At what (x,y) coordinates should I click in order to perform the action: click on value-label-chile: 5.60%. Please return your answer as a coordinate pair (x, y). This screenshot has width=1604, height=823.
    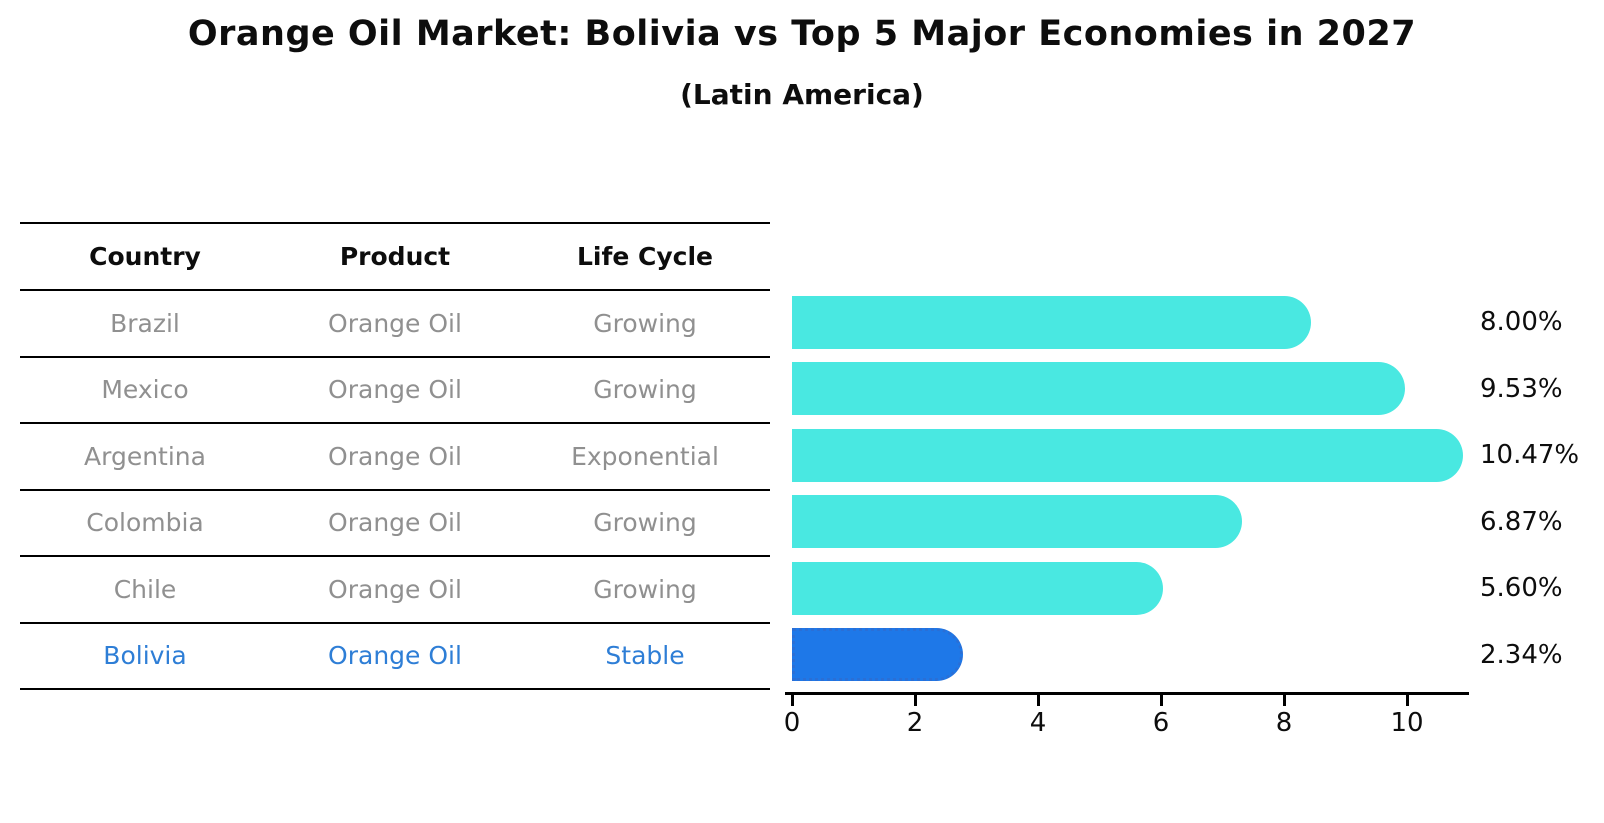
    Looking at the image, I should click on (1521, 588).